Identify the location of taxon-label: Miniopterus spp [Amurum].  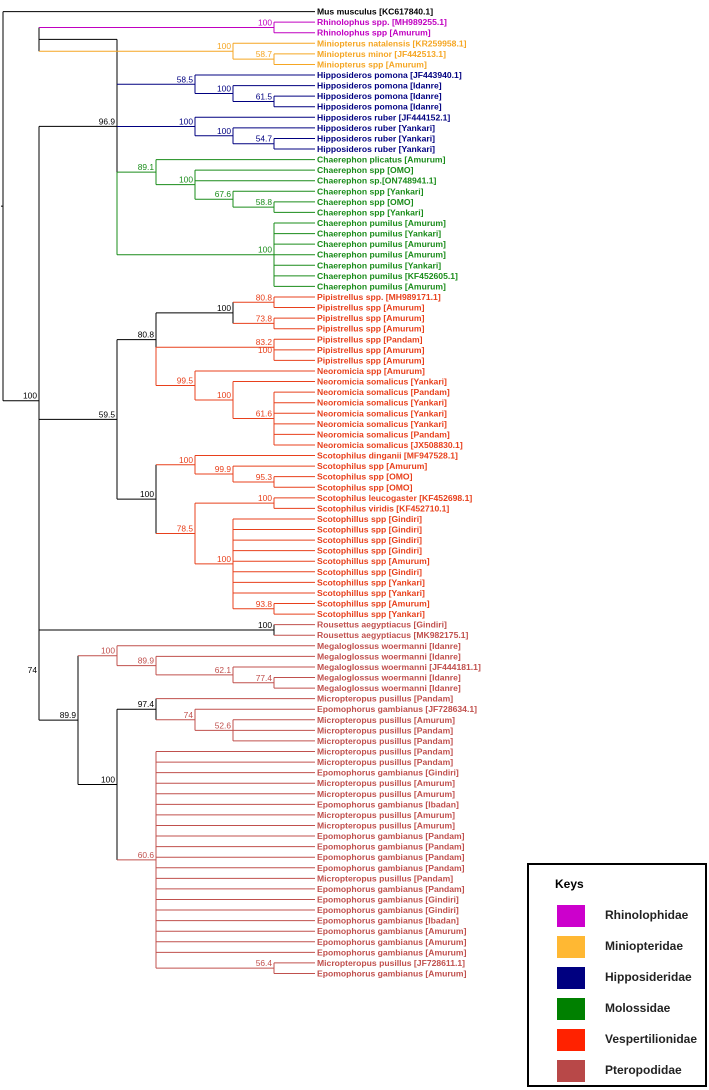
(372, 64).